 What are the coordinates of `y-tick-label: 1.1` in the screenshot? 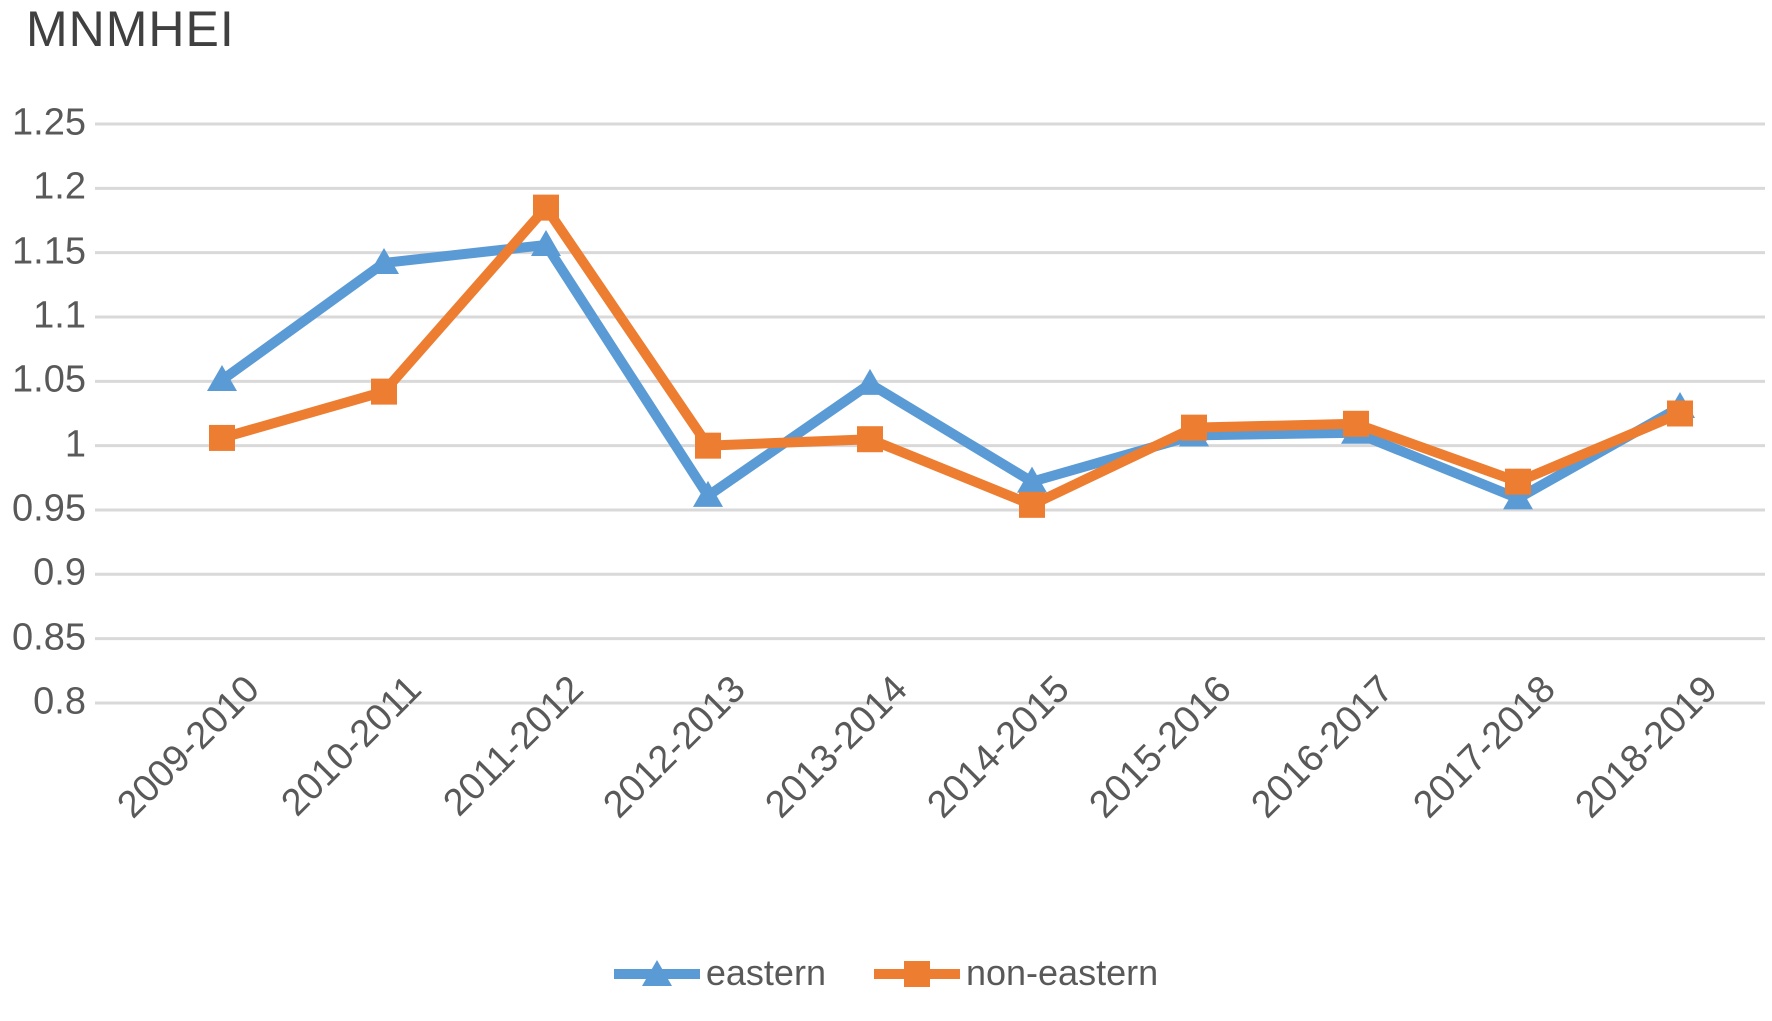 It's located at (59, 315).